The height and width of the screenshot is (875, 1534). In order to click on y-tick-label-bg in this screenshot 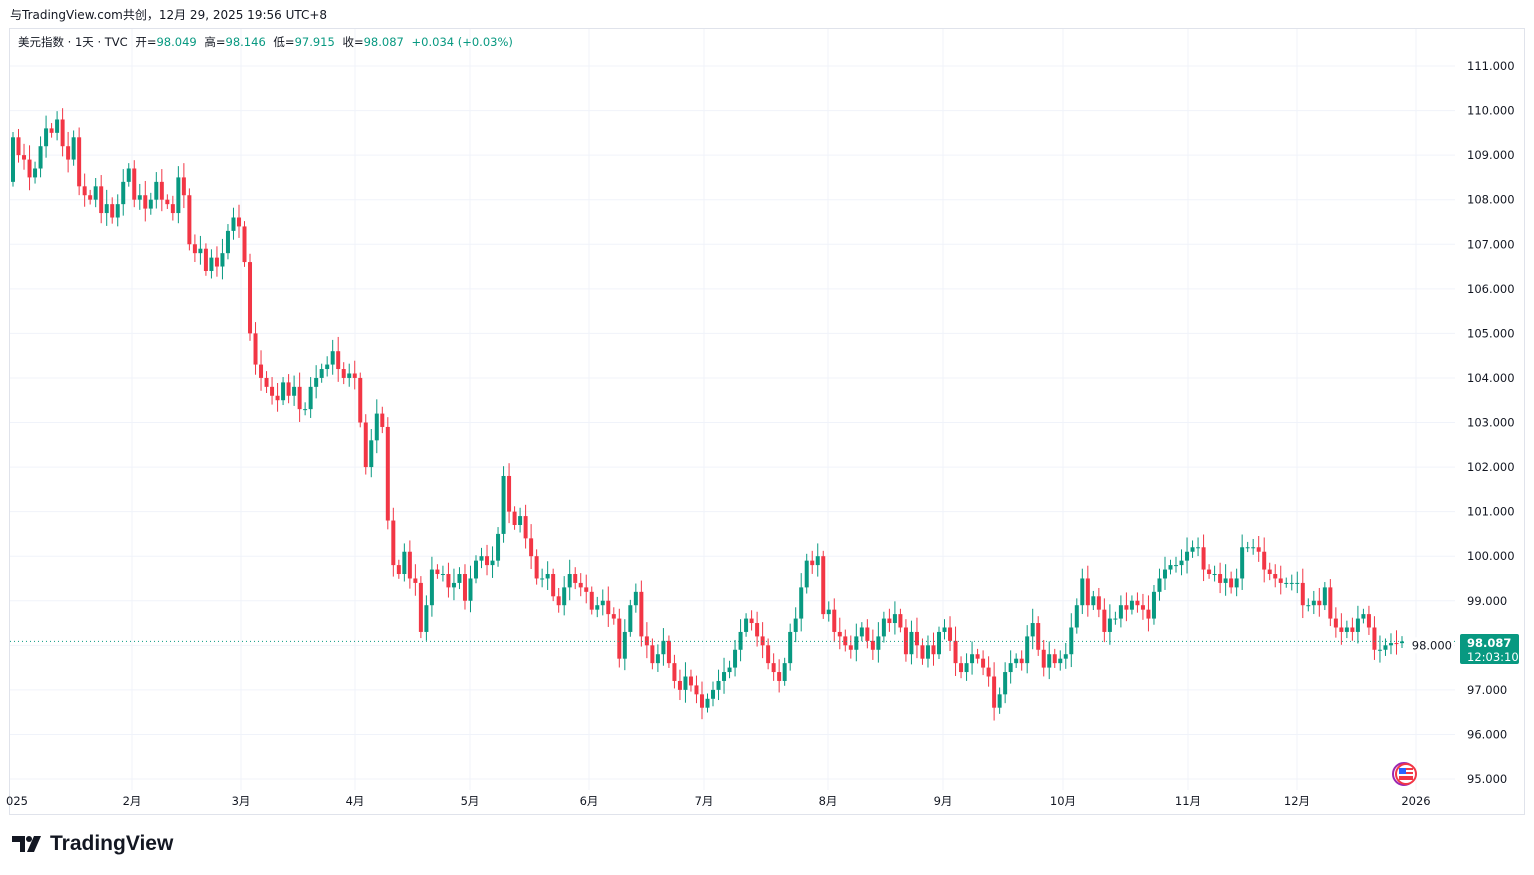, I will do `click(1429, 645)`.